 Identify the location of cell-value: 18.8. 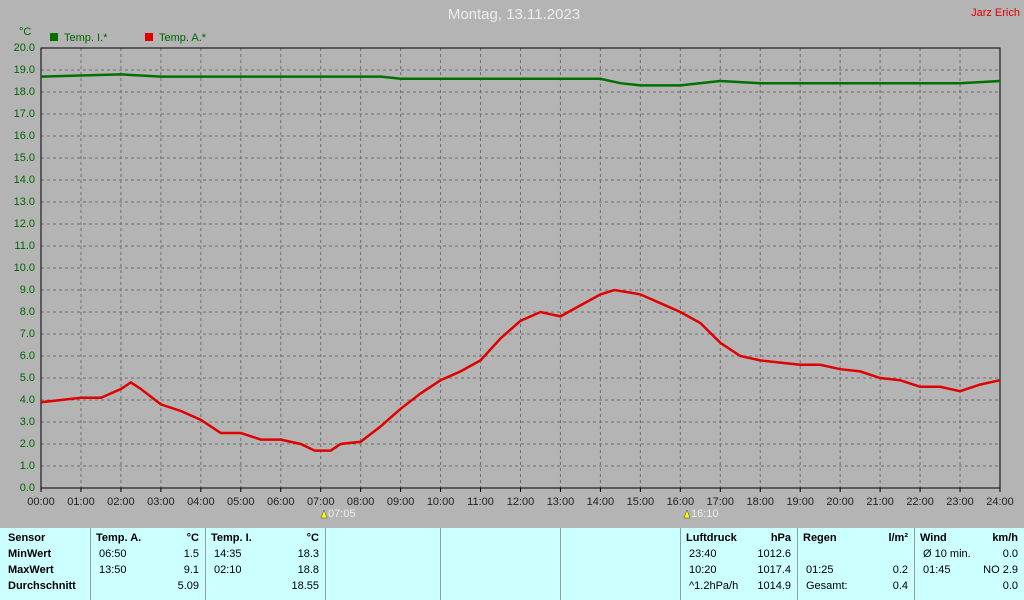
(308, 570).